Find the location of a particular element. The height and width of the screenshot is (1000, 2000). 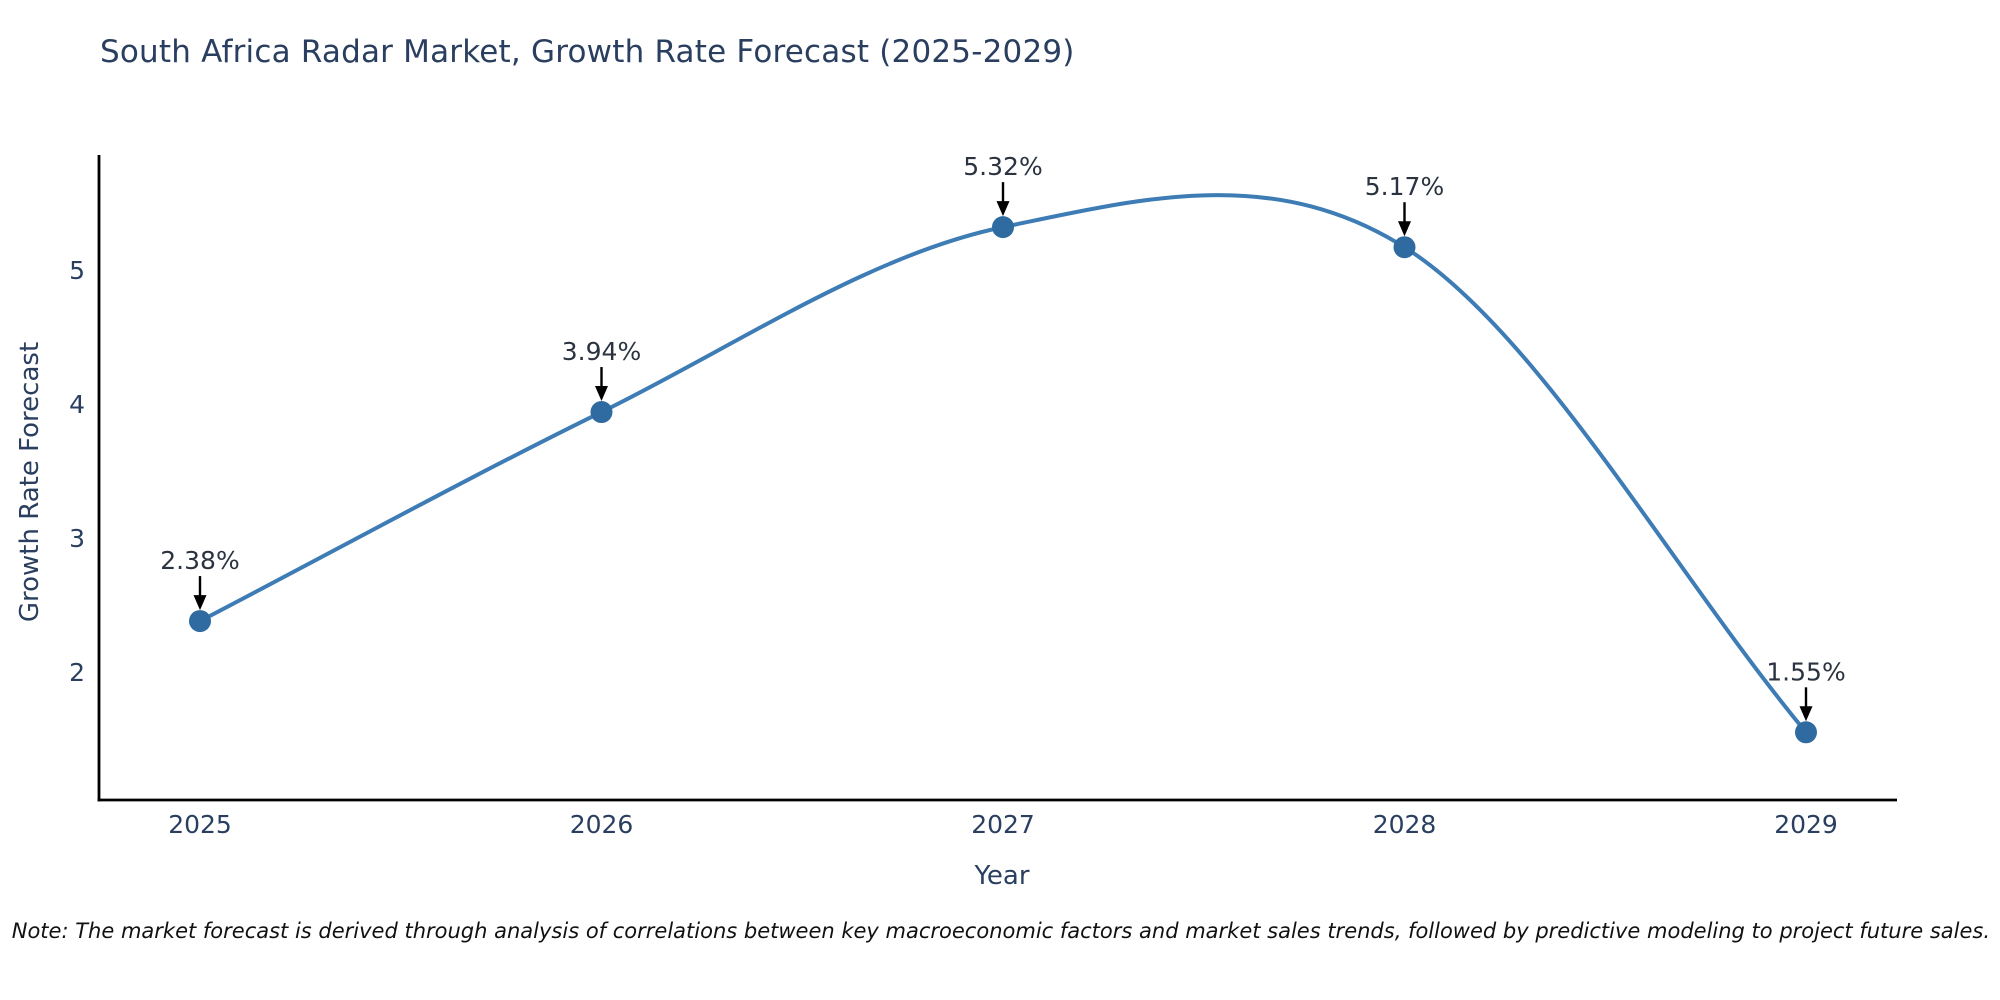

point-value-label: 3.94% is located at coordinates (601, 351).